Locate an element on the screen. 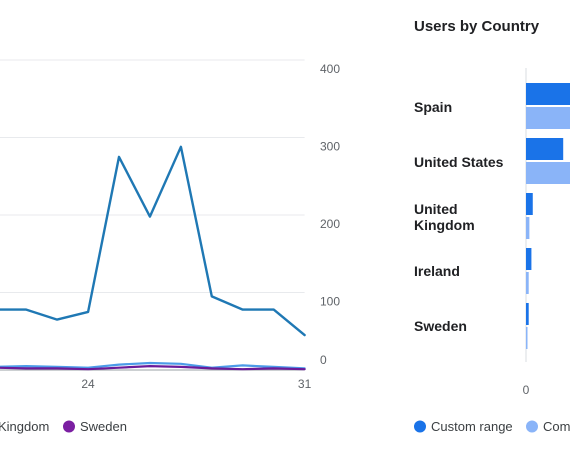 The height and width of the screenshot is (450, 570). x-tick-label: 31 is located at coordinates (305, 384).